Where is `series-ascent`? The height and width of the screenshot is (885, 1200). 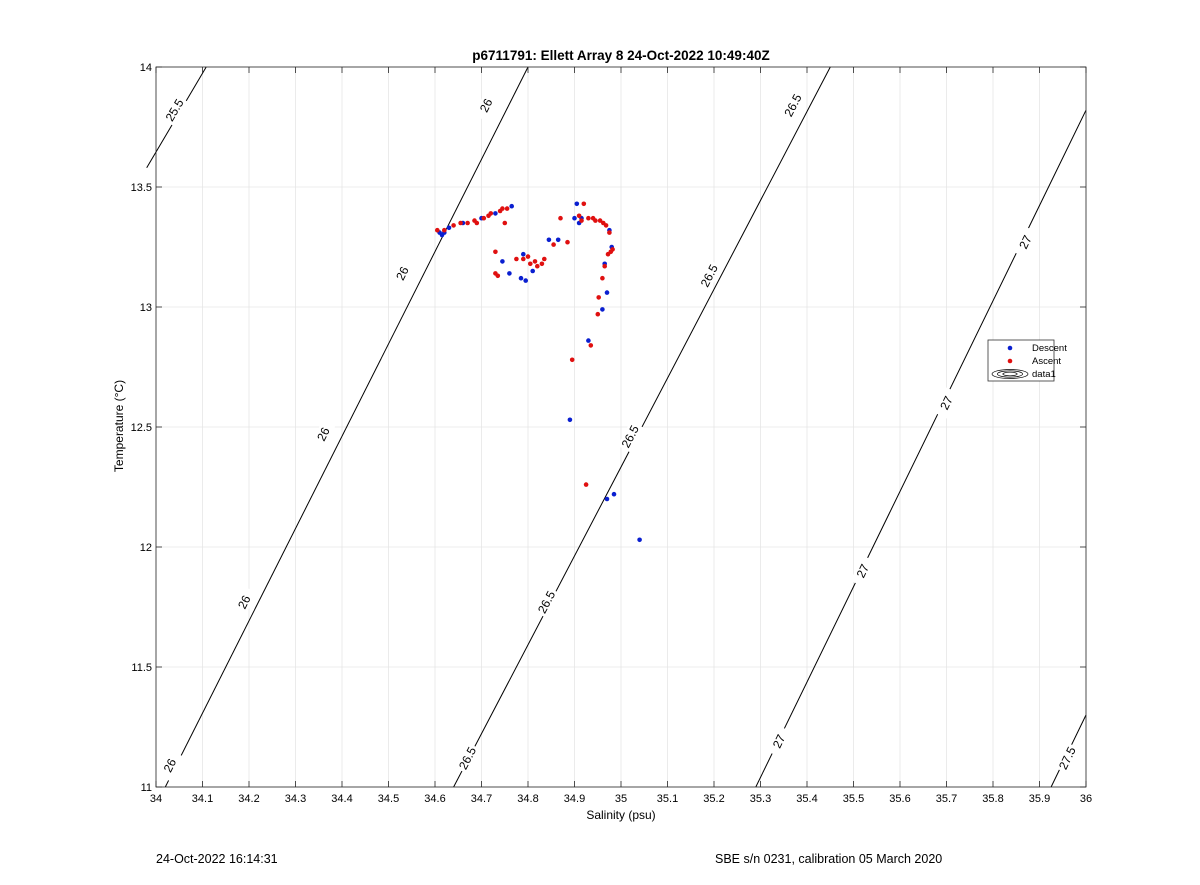 series-ascent is located at coordinates (525, 344).